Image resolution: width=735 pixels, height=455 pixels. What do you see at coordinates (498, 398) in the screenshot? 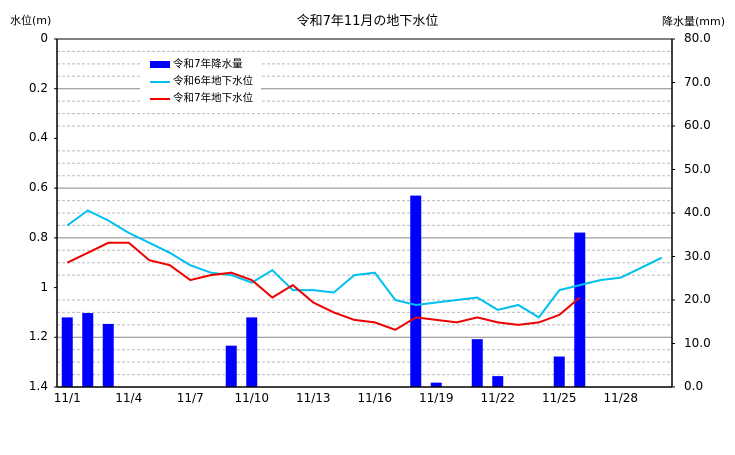
I see `x-tick-label: 11/22` at bounding box center [498, 398].